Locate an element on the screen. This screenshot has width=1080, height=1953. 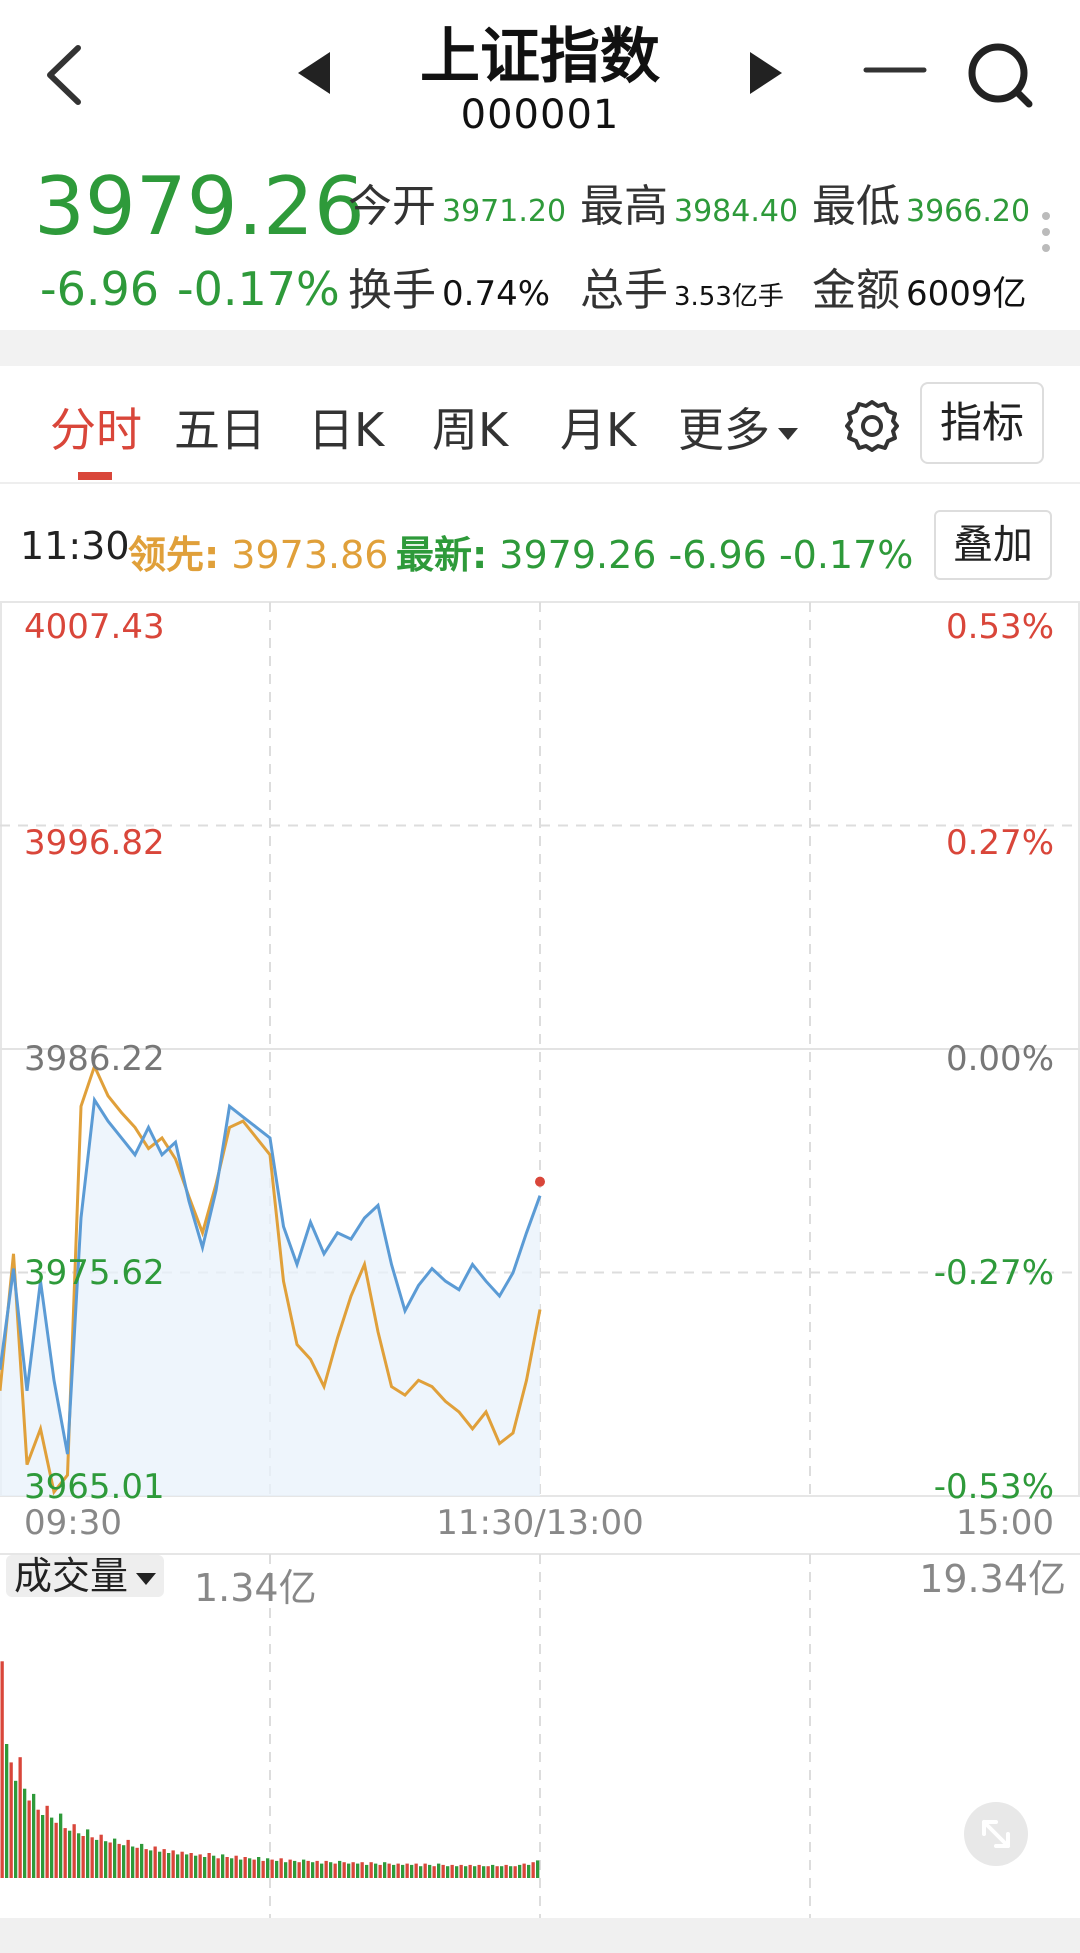
x-tick: 15:00 is located at coordinates (1005, 1523).